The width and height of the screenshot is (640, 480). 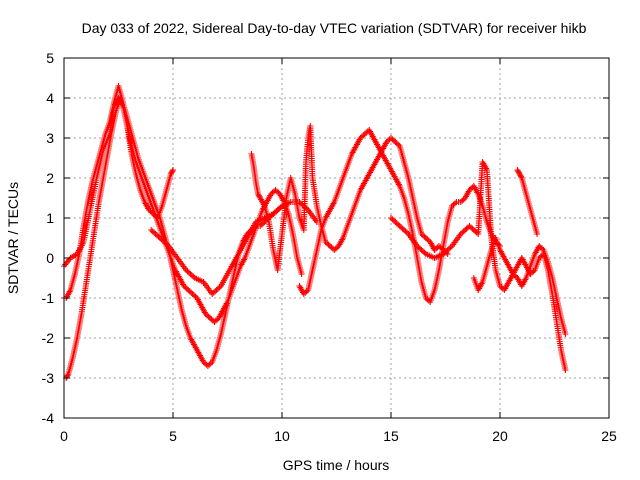 I want to click on x-tick-label: 15, so click(x=391, y=436).